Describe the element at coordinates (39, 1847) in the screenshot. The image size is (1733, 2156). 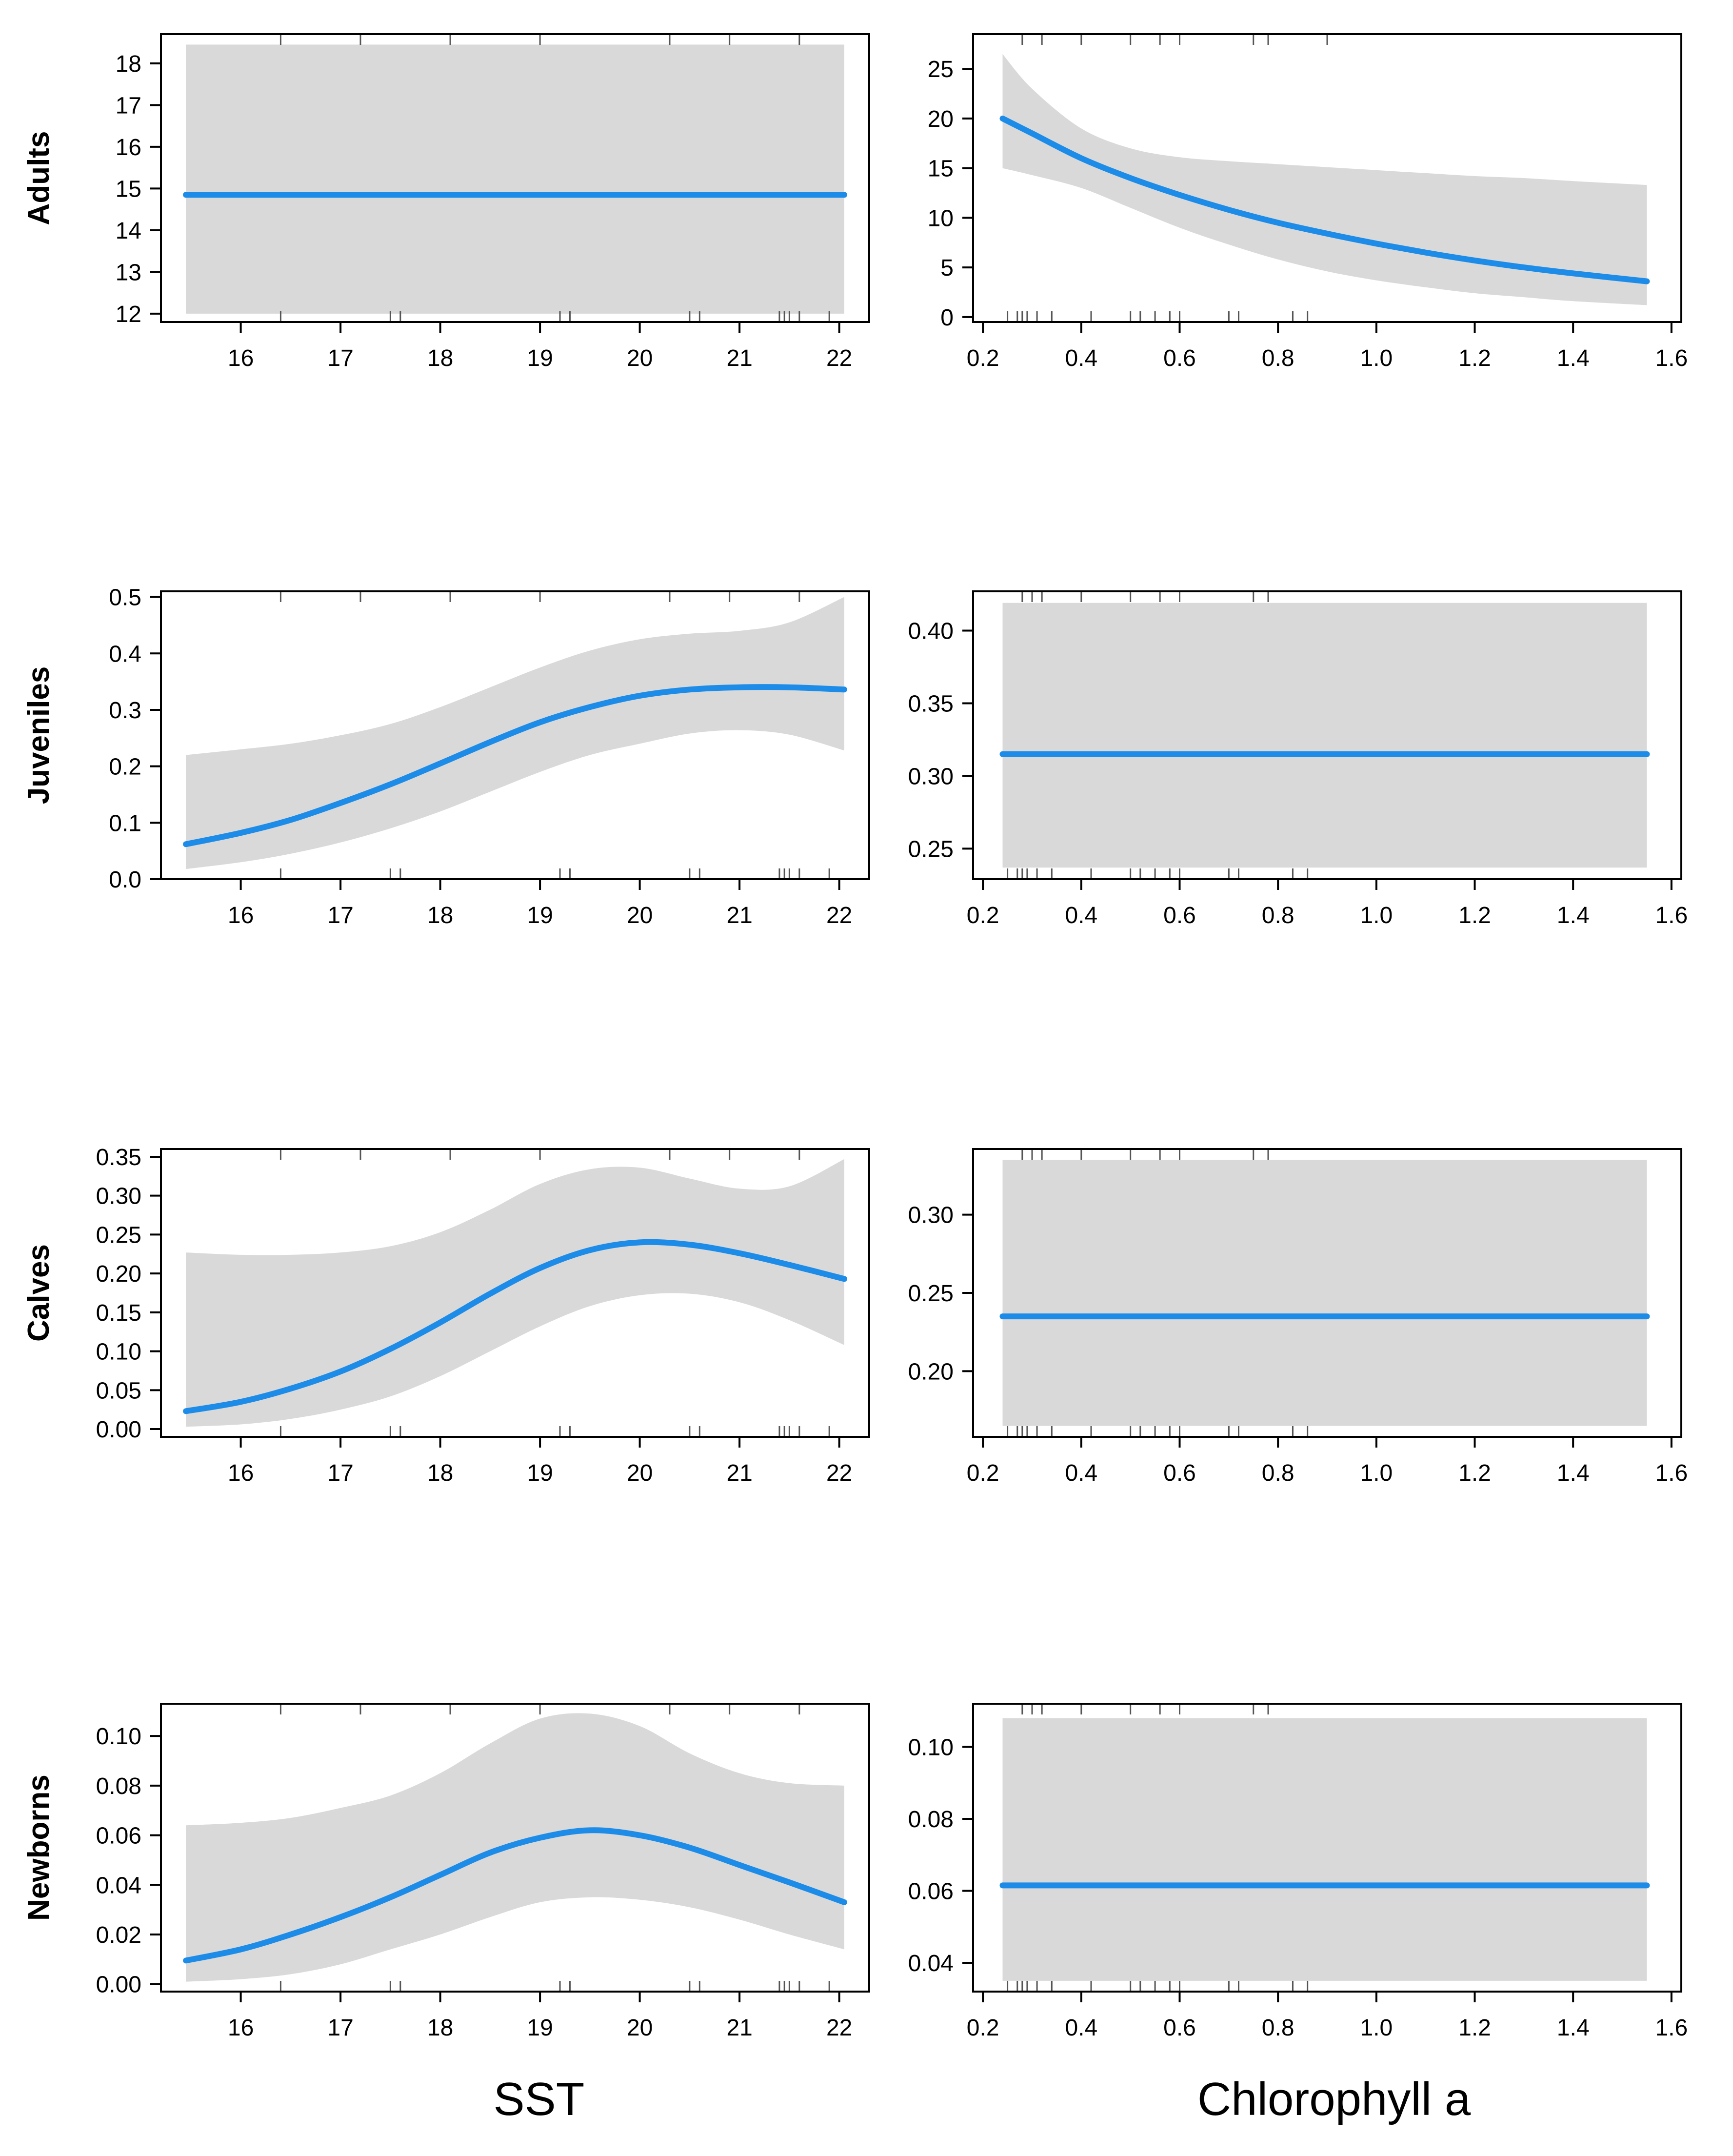
I see `row-label: Newborns` at that location.